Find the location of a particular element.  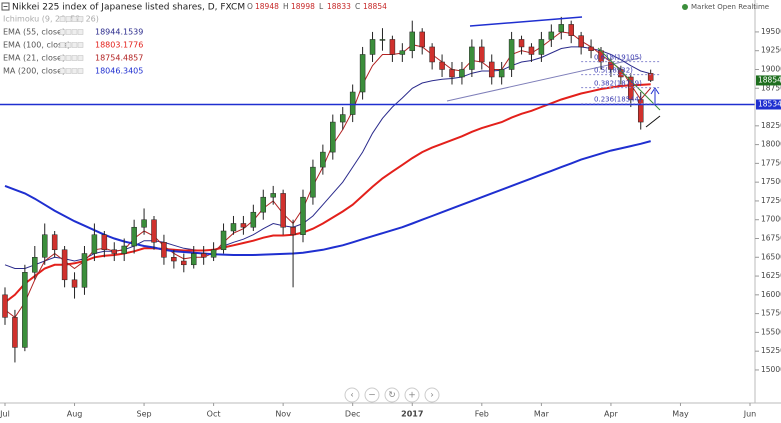

price-tag is located at coordinates (768, 104).